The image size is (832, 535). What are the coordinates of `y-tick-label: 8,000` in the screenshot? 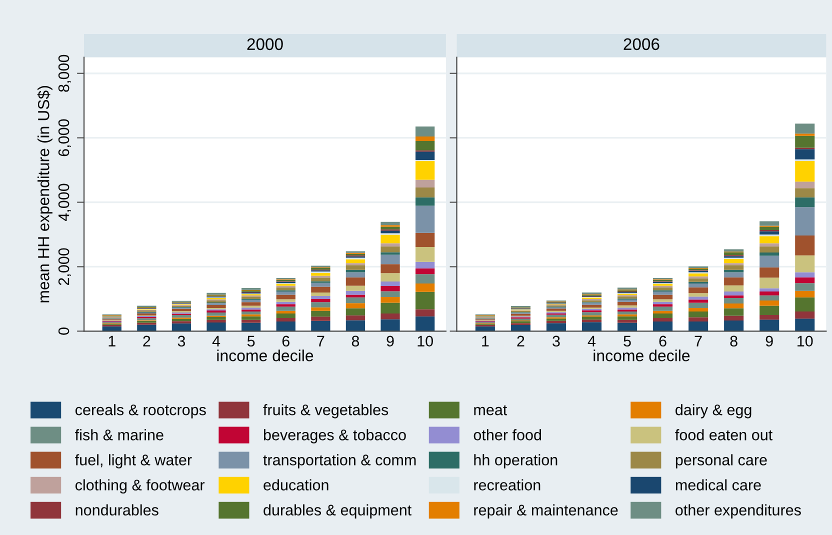 It's located at (65, 73).